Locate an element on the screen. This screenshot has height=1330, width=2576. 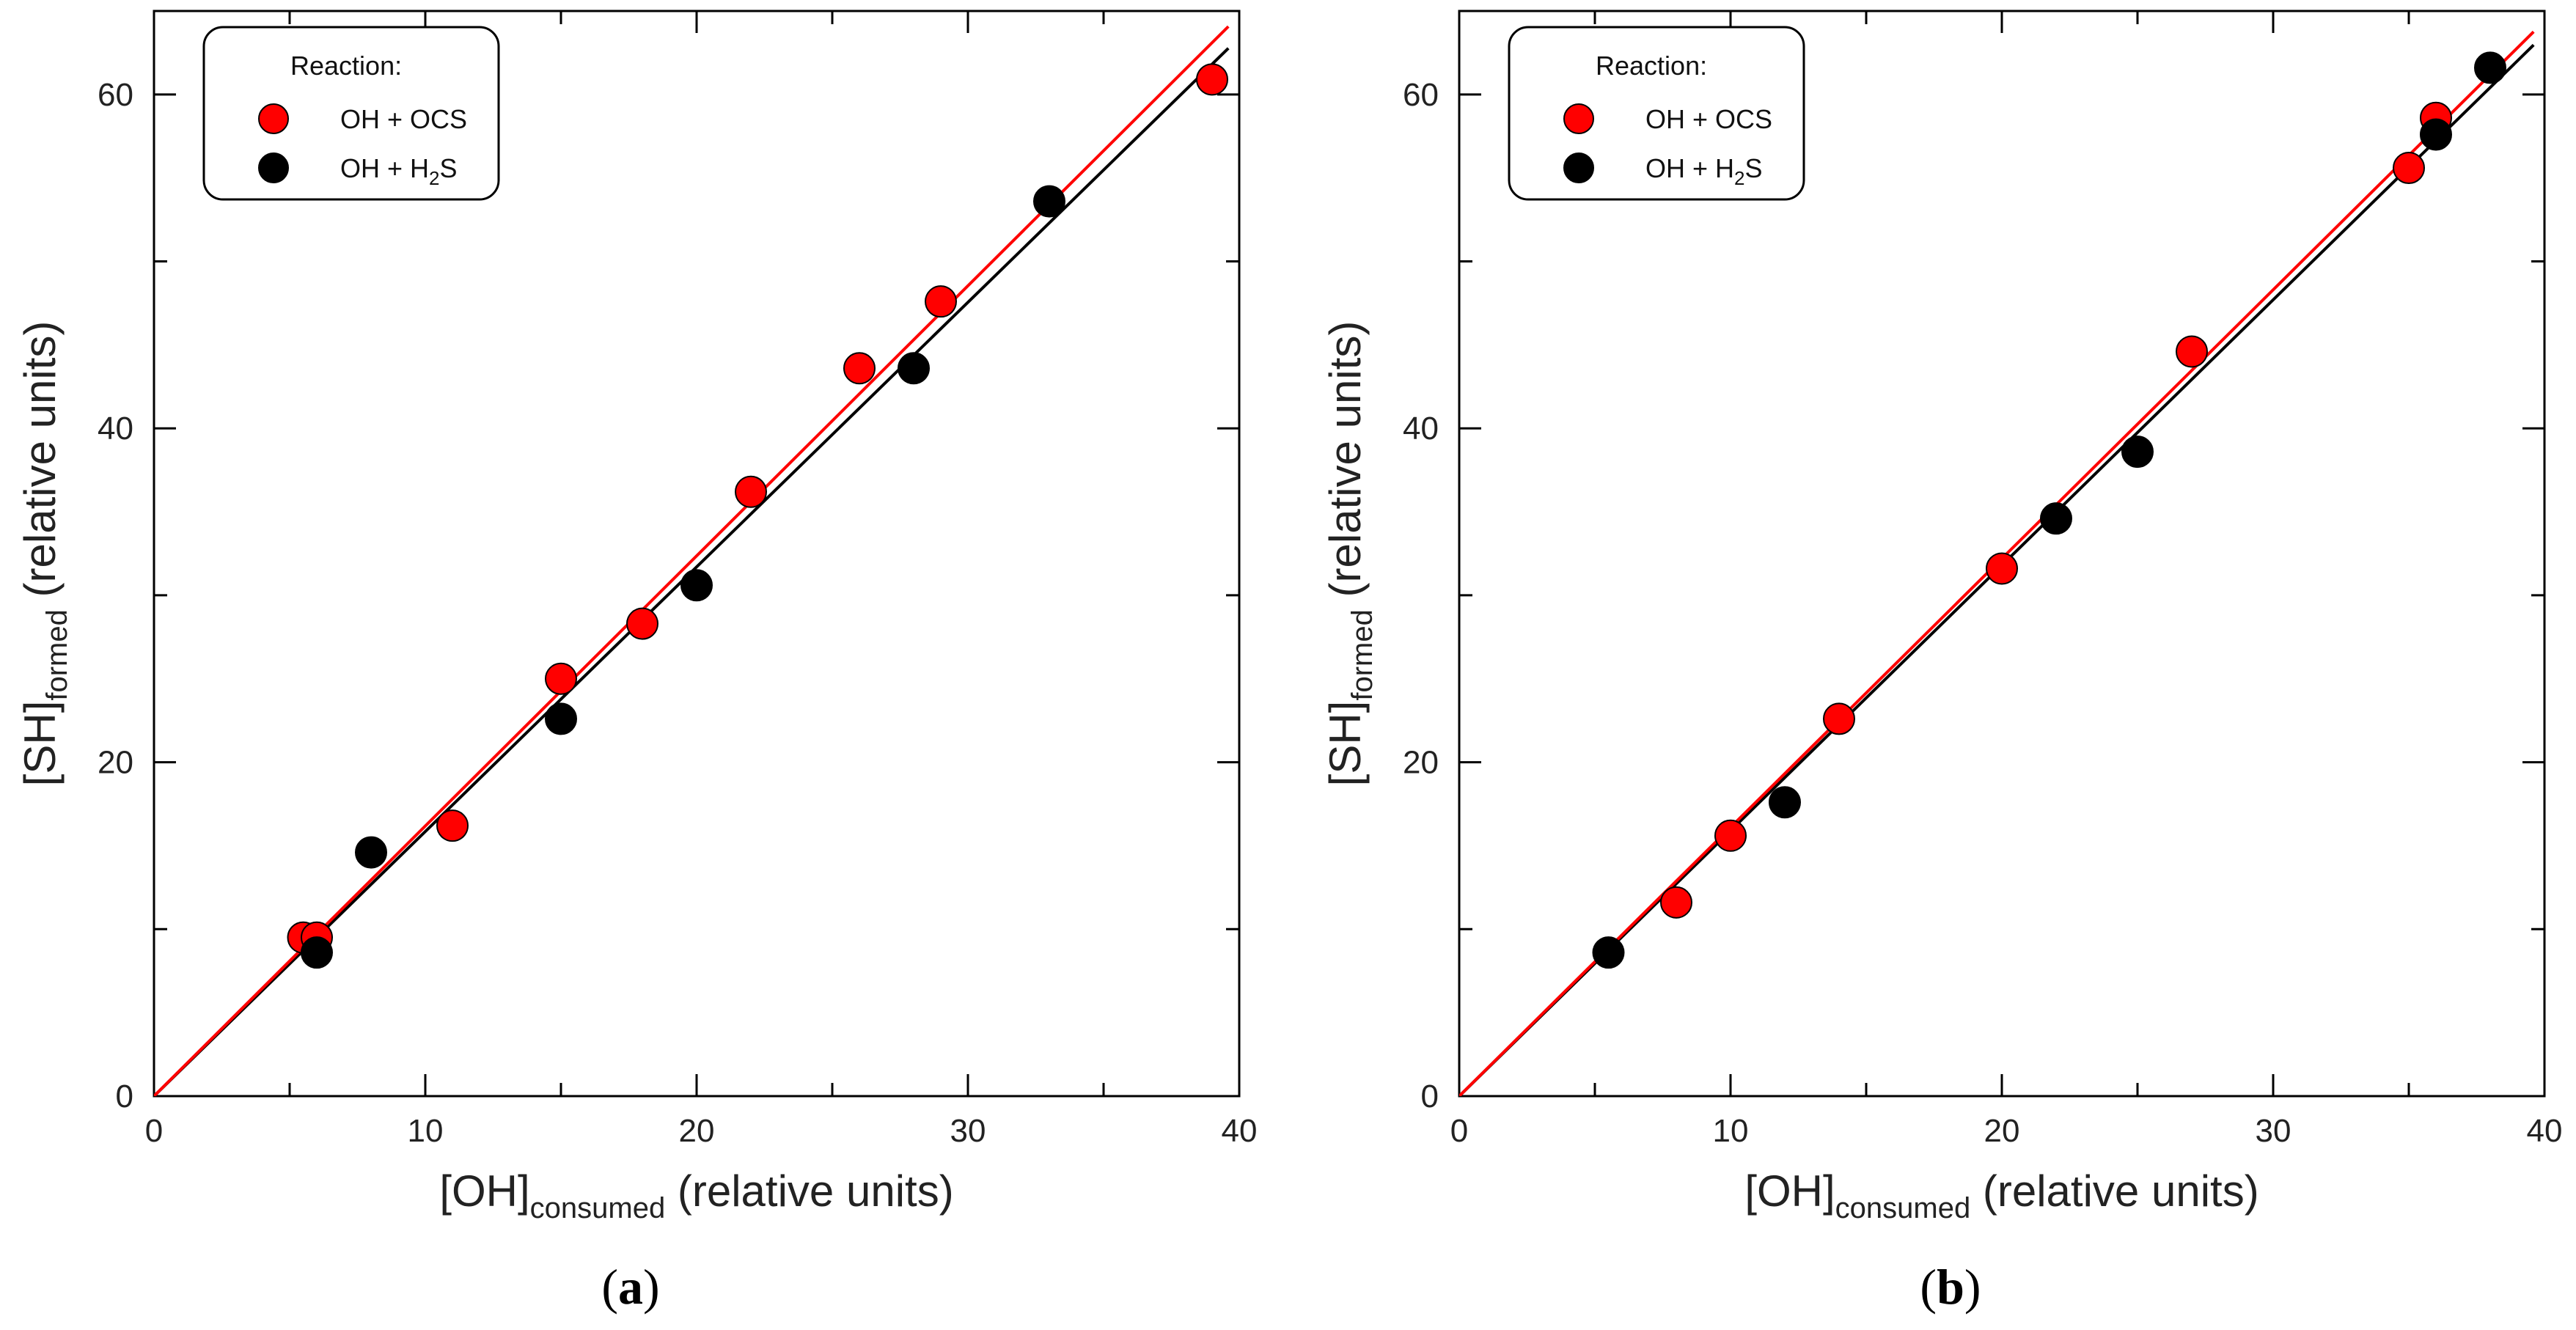
panel-label-b: (b) is located at coordinates (1951, 1287).